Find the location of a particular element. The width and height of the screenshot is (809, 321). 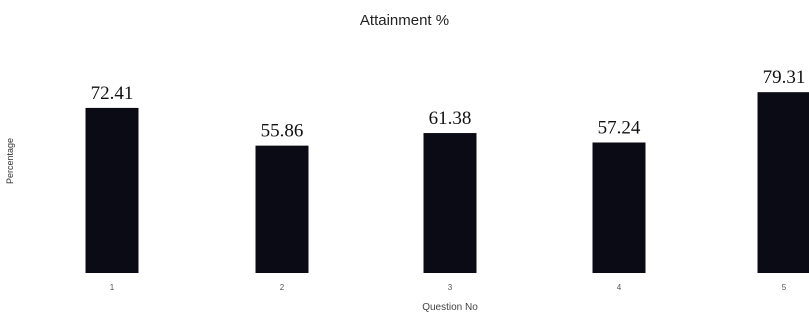

x-axis-label: Question No is located at coordinates (450, 307).